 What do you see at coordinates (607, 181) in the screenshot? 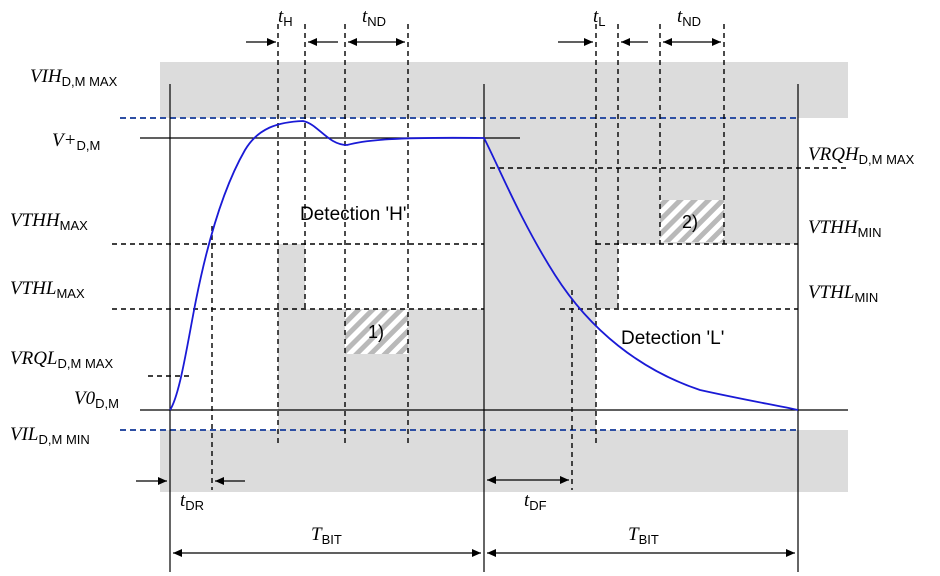
I see `region-vrqh-left` at bounding box center [607, 181].